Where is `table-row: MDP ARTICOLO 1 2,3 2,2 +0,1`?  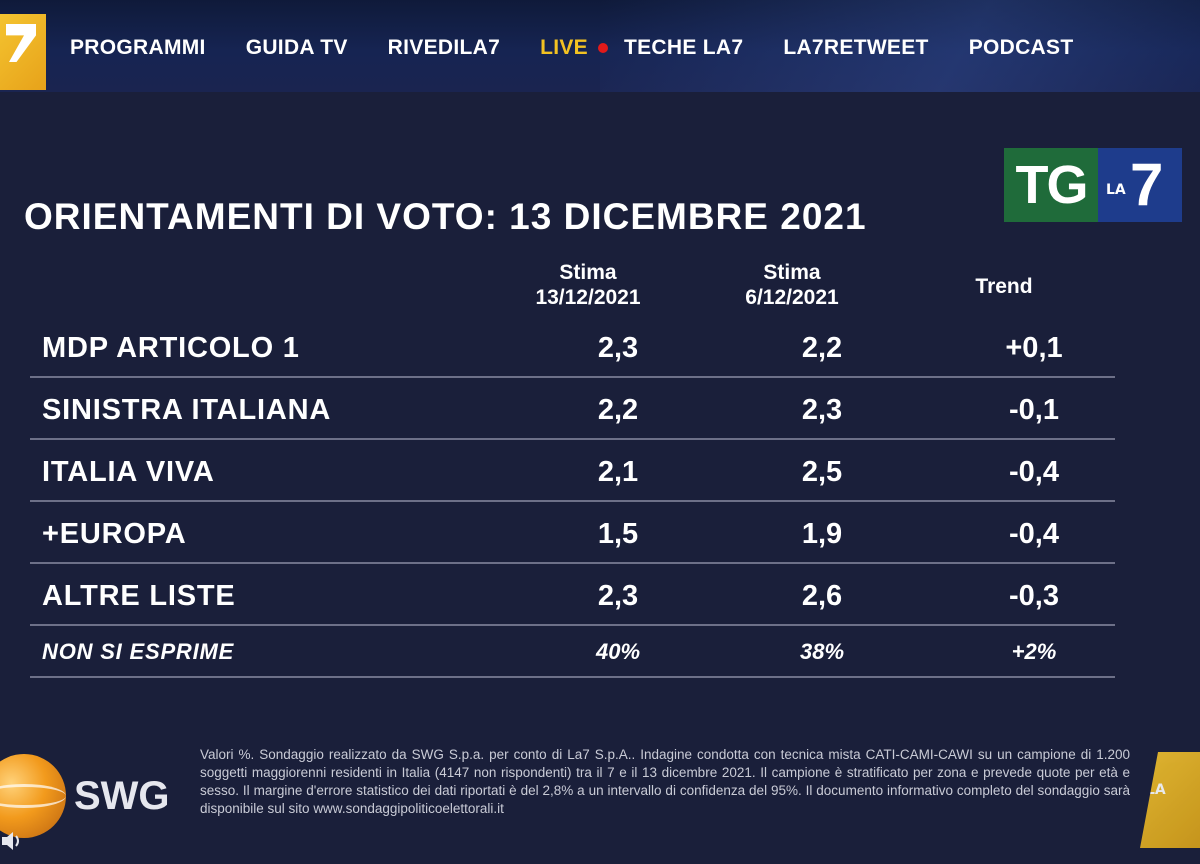
table-row: MDP ARTICOLO 1 2,3 2,2 +0,1 is located at coordinates (572, 348).